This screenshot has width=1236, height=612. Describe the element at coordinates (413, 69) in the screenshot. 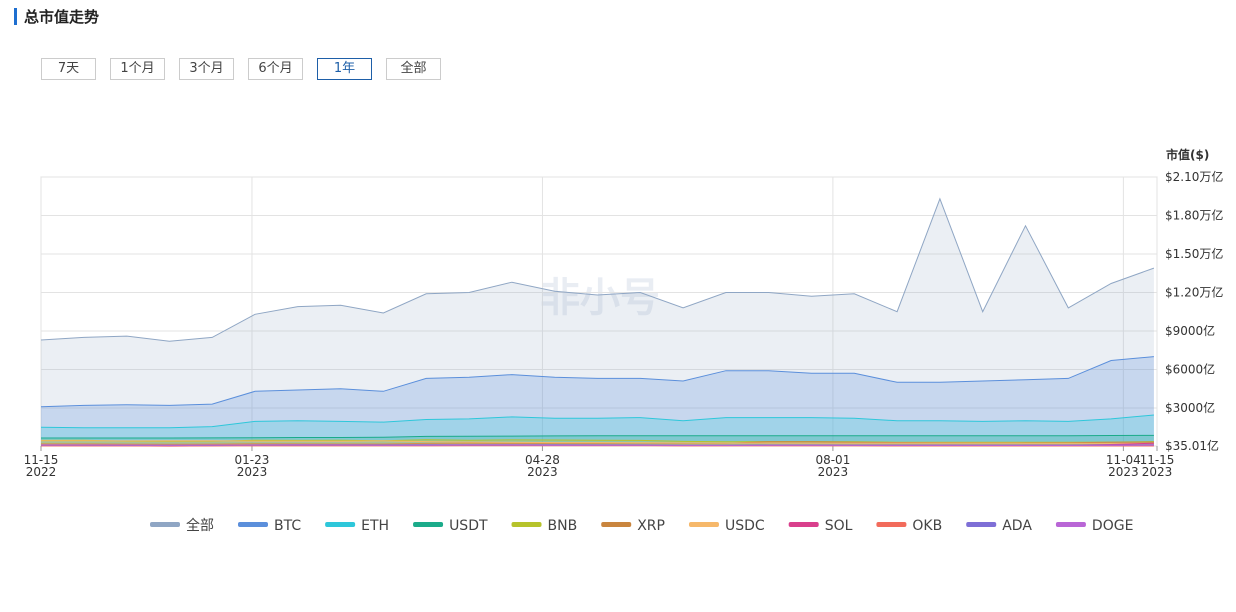

I see `range-button: 全部` at that location.